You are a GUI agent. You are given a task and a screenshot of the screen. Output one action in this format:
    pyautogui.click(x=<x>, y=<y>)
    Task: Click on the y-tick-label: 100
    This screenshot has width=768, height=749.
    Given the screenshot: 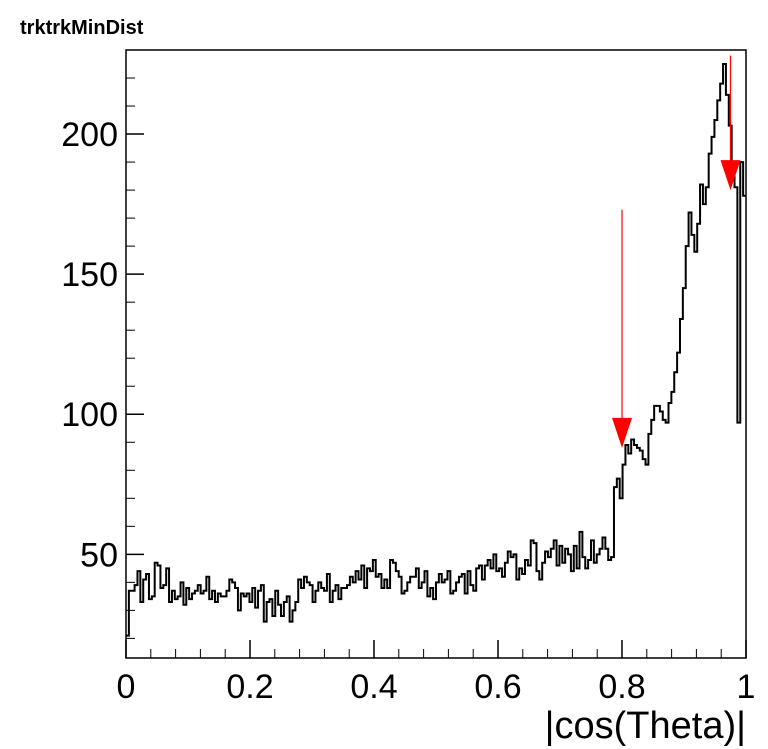 What is the action you would take?
    pyautogui.click(x=89, y=415)
    